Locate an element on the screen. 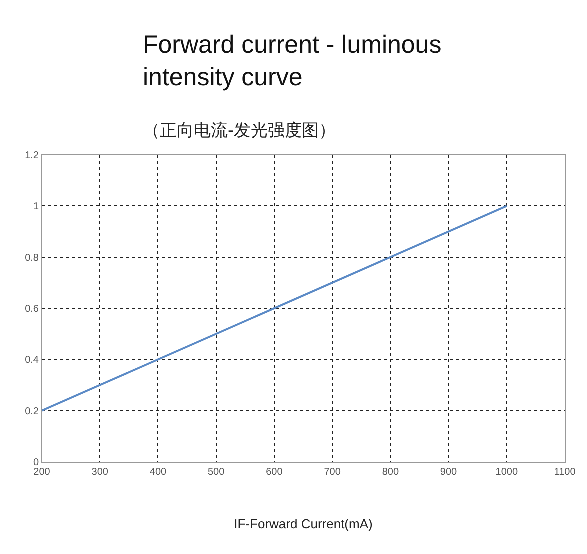  y-tick-label: 0 is located at coordinates (36, 463).